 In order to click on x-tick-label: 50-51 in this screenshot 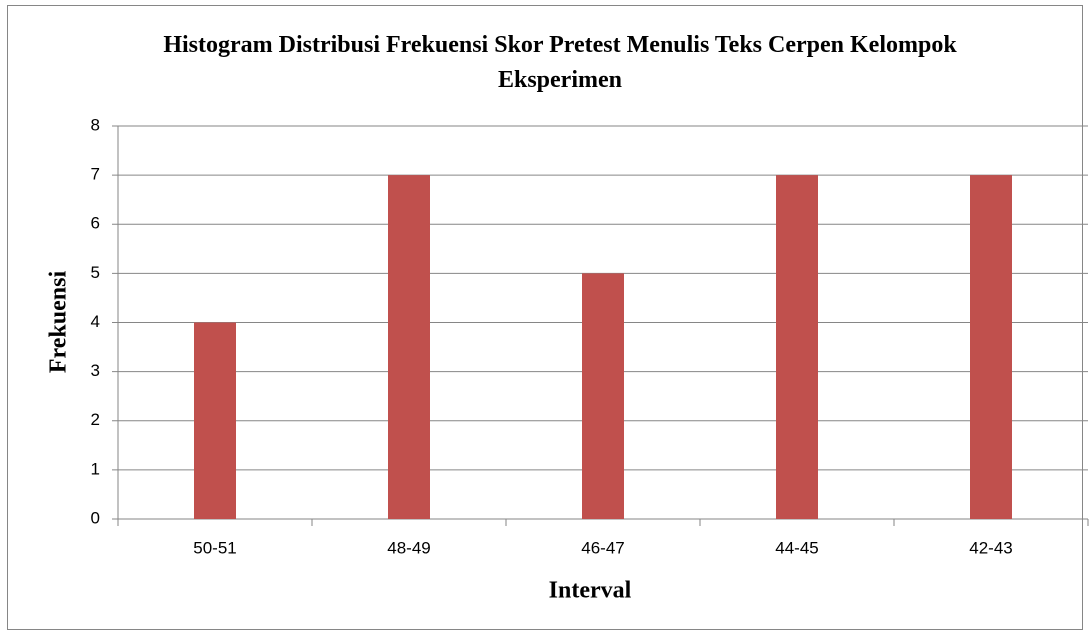, I will do `click(214, 547)`.